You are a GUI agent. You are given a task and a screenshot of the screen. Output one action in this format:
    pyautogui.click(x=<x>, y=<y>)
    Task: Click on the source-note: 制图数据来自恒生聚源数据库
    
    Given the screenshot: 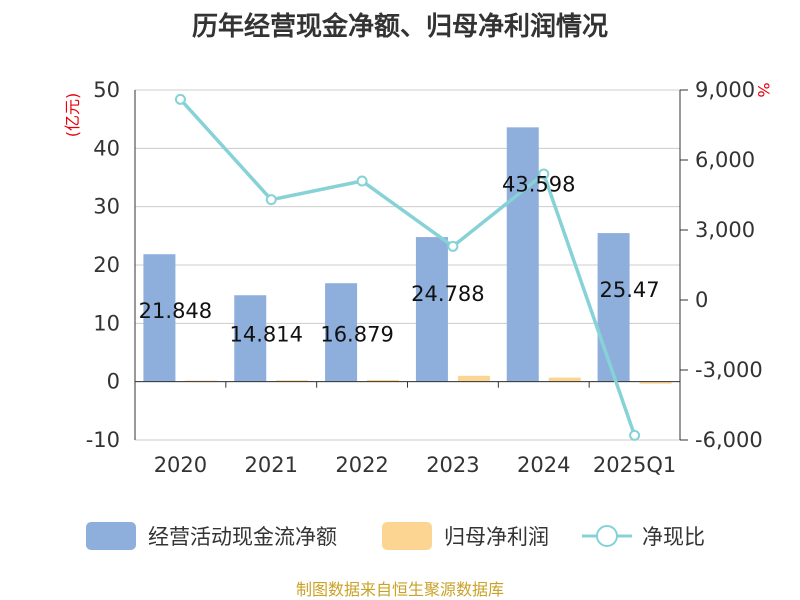 What is the action you would take?
    pyautogui.click(x=400, y=589)
    